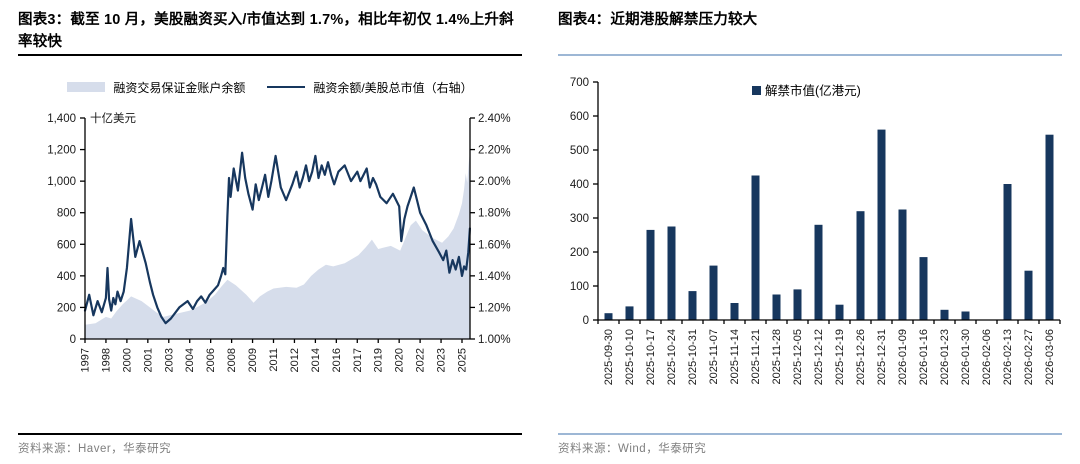 This screenshot has width=1080, height=464. What do you see at coordinates (882, 357) in the screenshot?
I see `svg-text: 2025-12-31` at bounding box center [882, 357].